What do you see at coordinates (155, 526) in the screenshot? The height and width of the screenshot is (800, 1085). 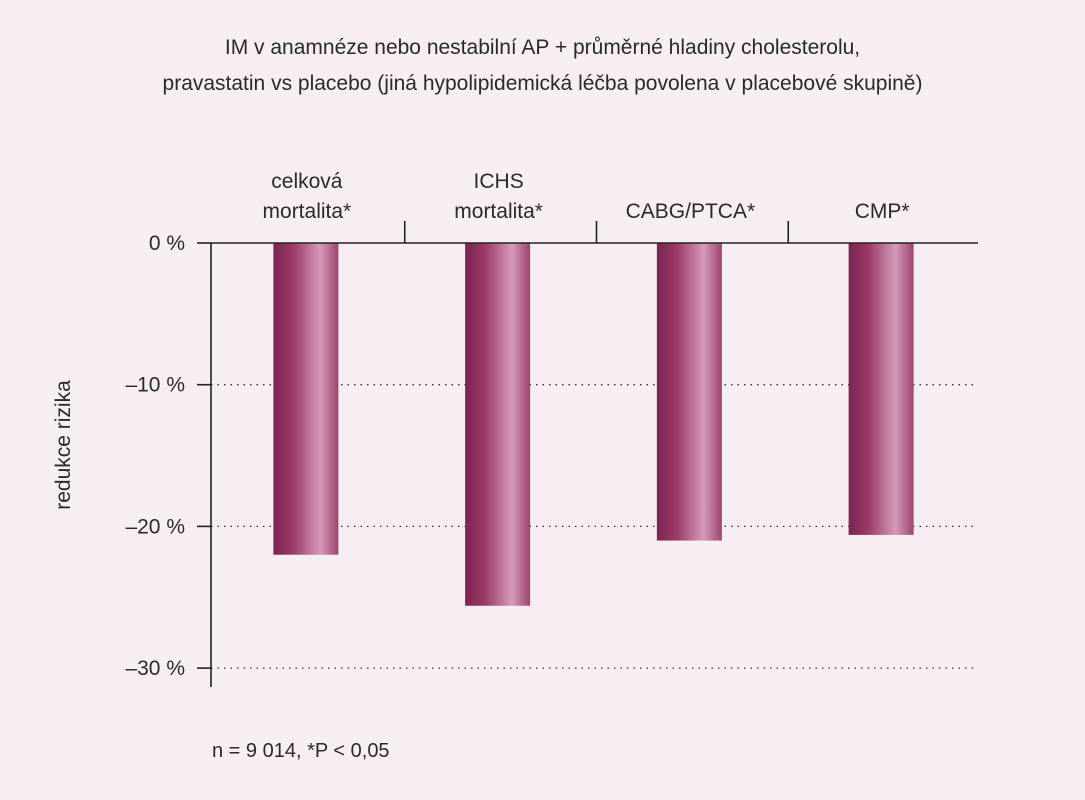 I see `y-tick-label-2: –20 %` at bounding box center [155, 526].